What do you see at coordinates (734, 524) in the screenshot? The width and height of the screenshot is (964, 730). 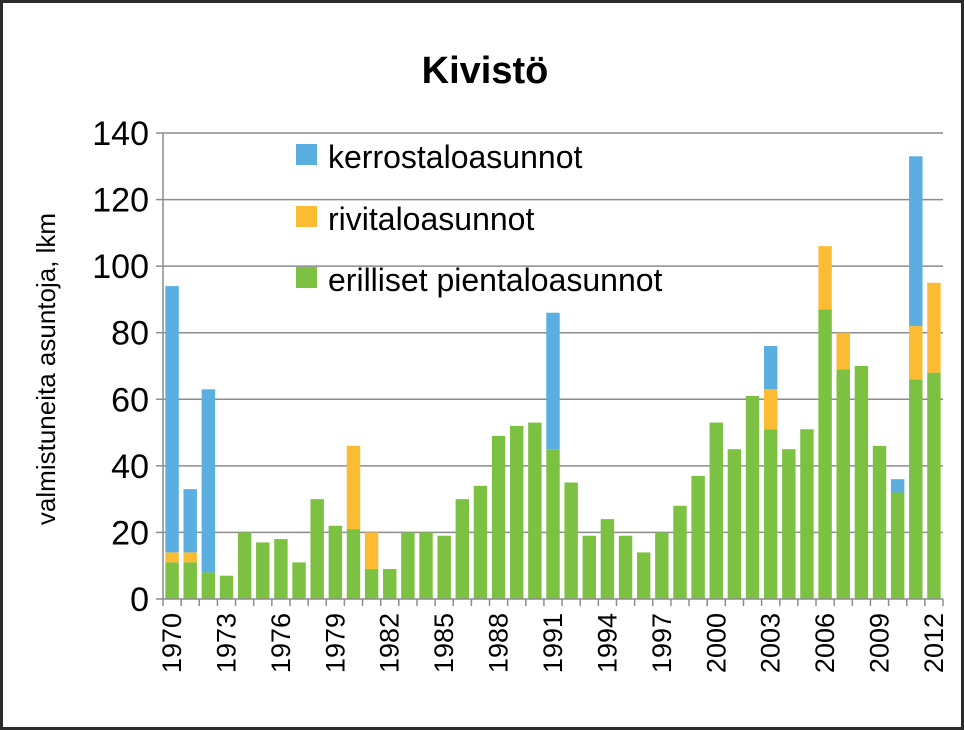 I see `bar-erilliset-pientaloasunnot-2001` at bounding box center [734, 524].